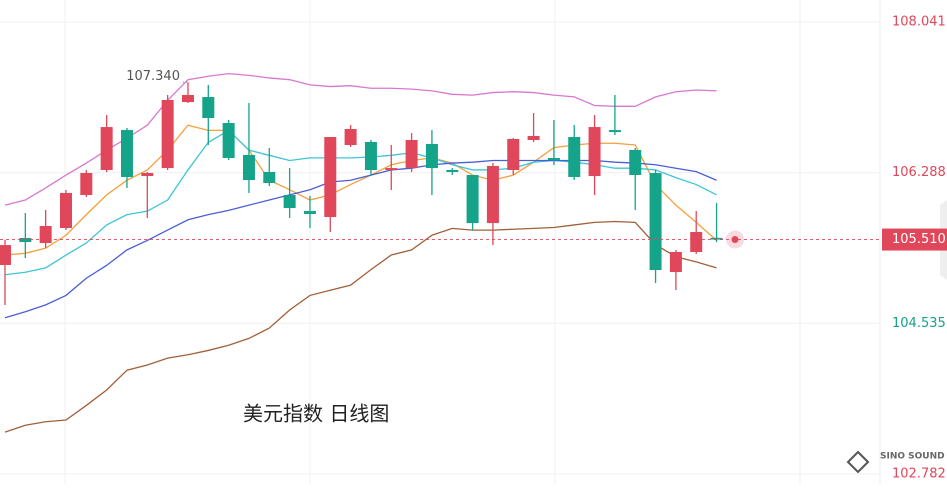 This screenshot has width=947, height=488. I want to click on price-box, so click(914, 239).